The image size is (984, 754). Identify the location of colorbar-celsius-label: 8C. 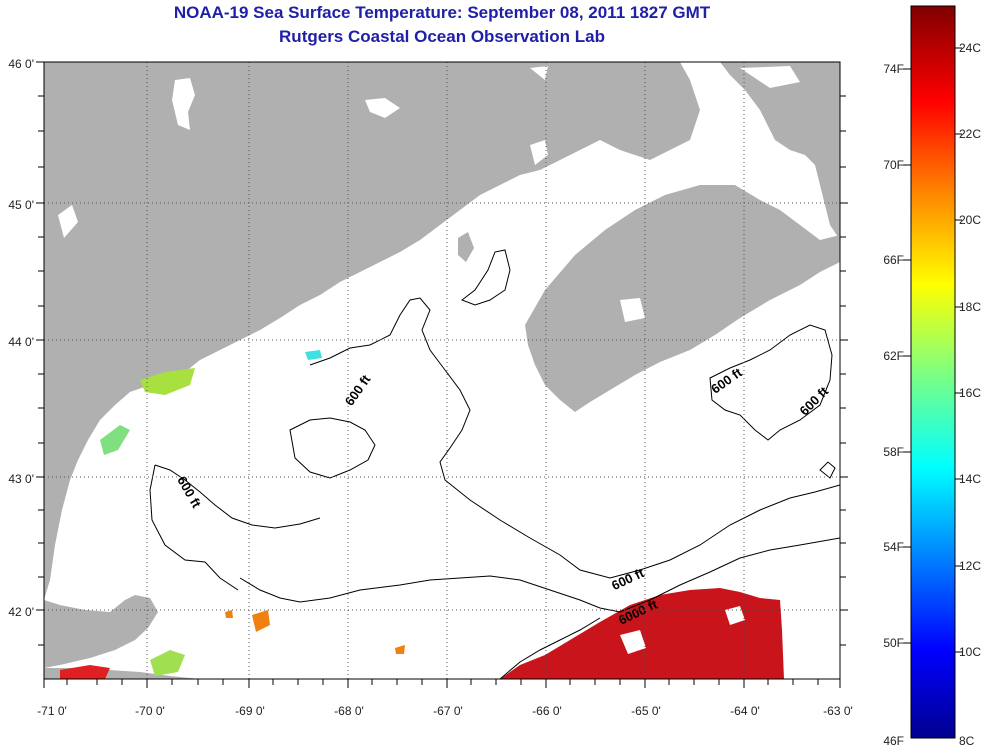
(967, 741).